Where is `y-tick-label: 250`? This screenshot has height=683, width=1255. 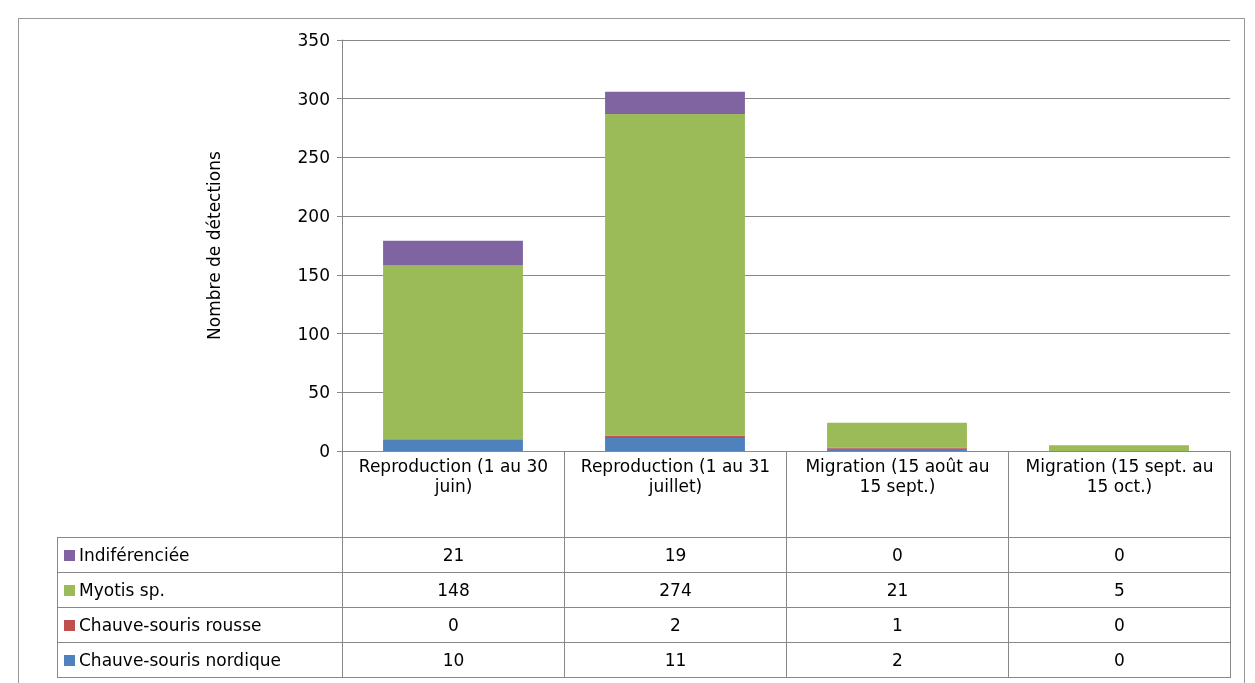
y-tick-label: 250 is located at coordinates (313, 157).